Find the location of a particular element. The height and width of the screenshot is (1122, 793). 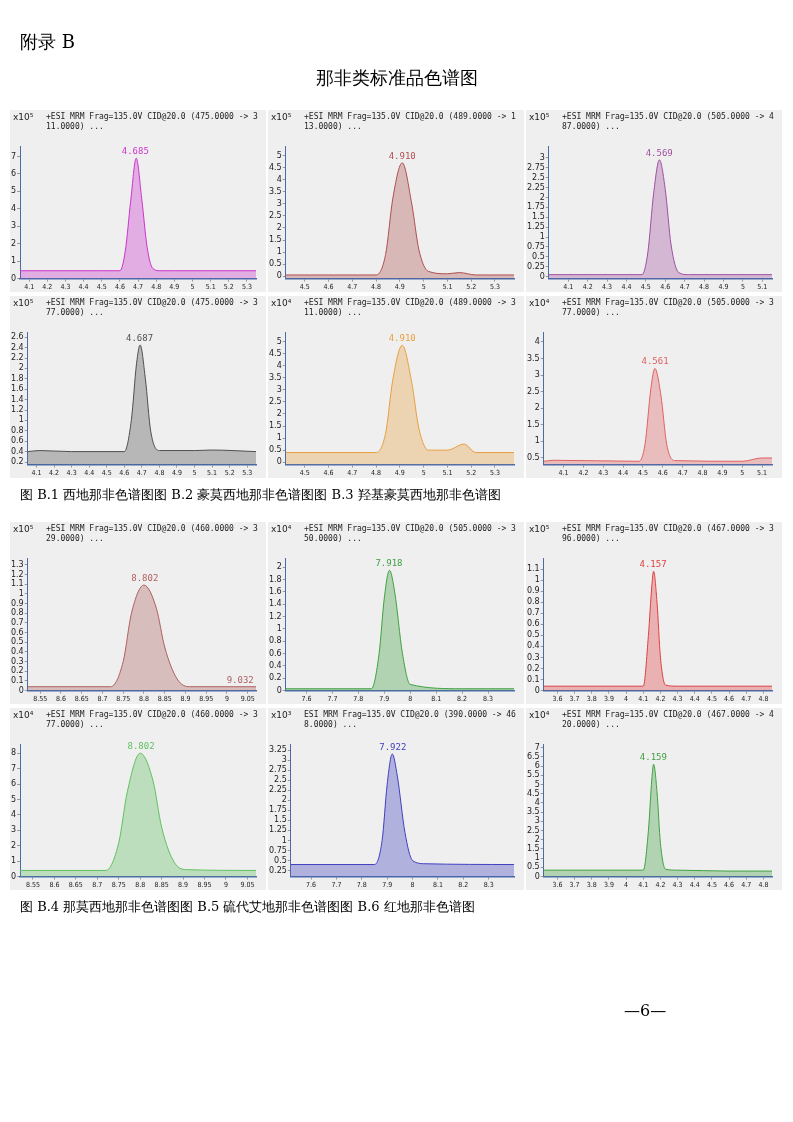

annotation: 4.157 is located at coordinates (653, 564).